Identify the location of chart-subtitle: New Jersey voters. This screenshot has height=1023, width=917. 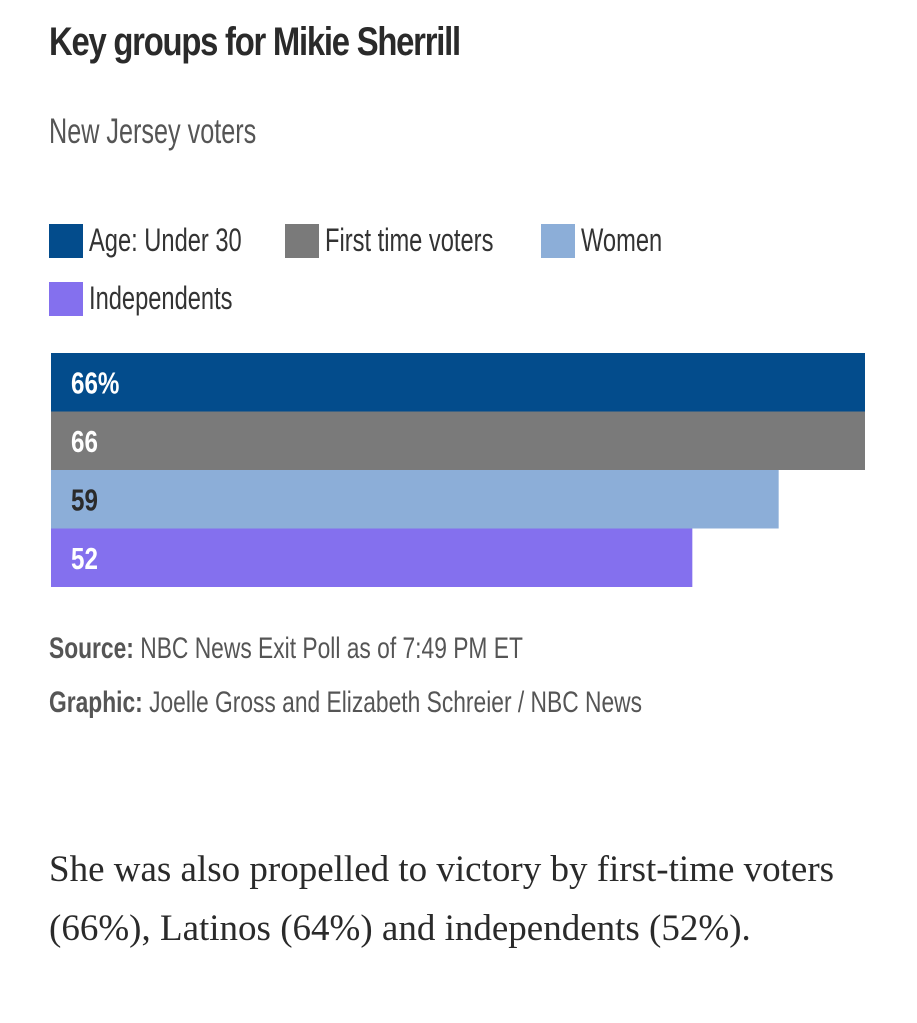
(153, 131).